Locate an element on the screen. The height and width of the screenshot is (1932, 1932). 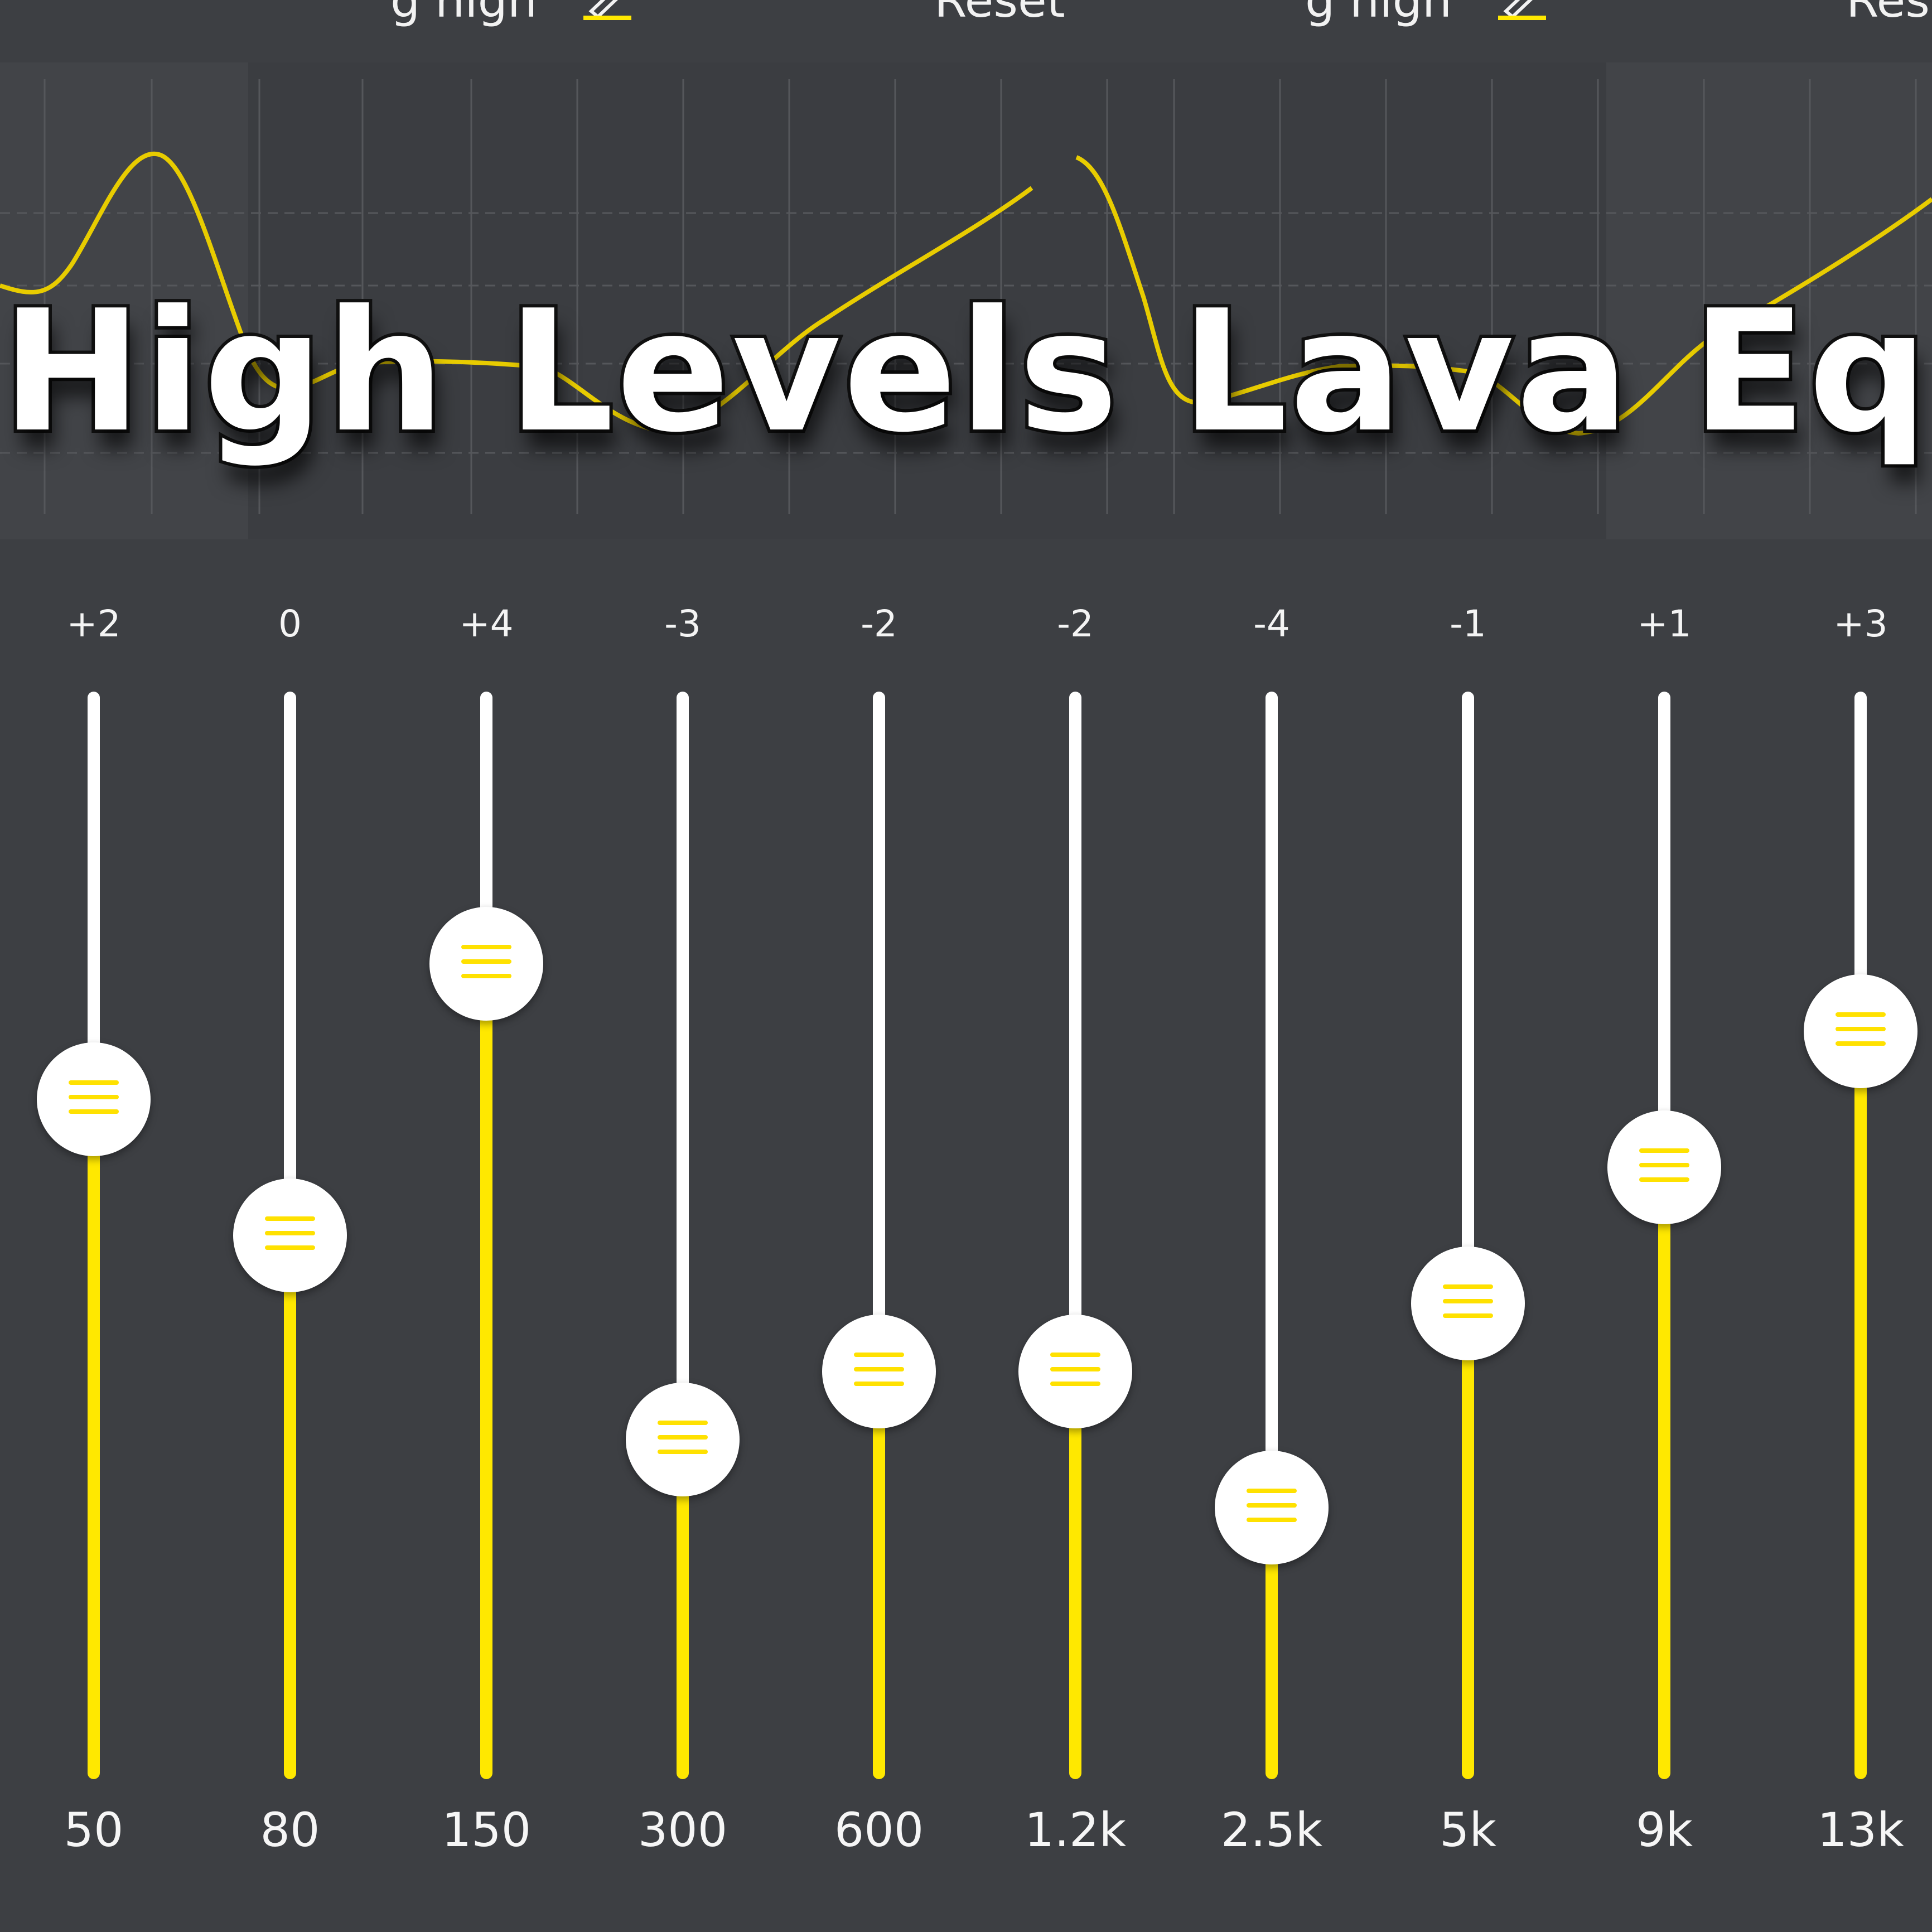
band-80: 0 80 is located at coordinates (290, 1232).